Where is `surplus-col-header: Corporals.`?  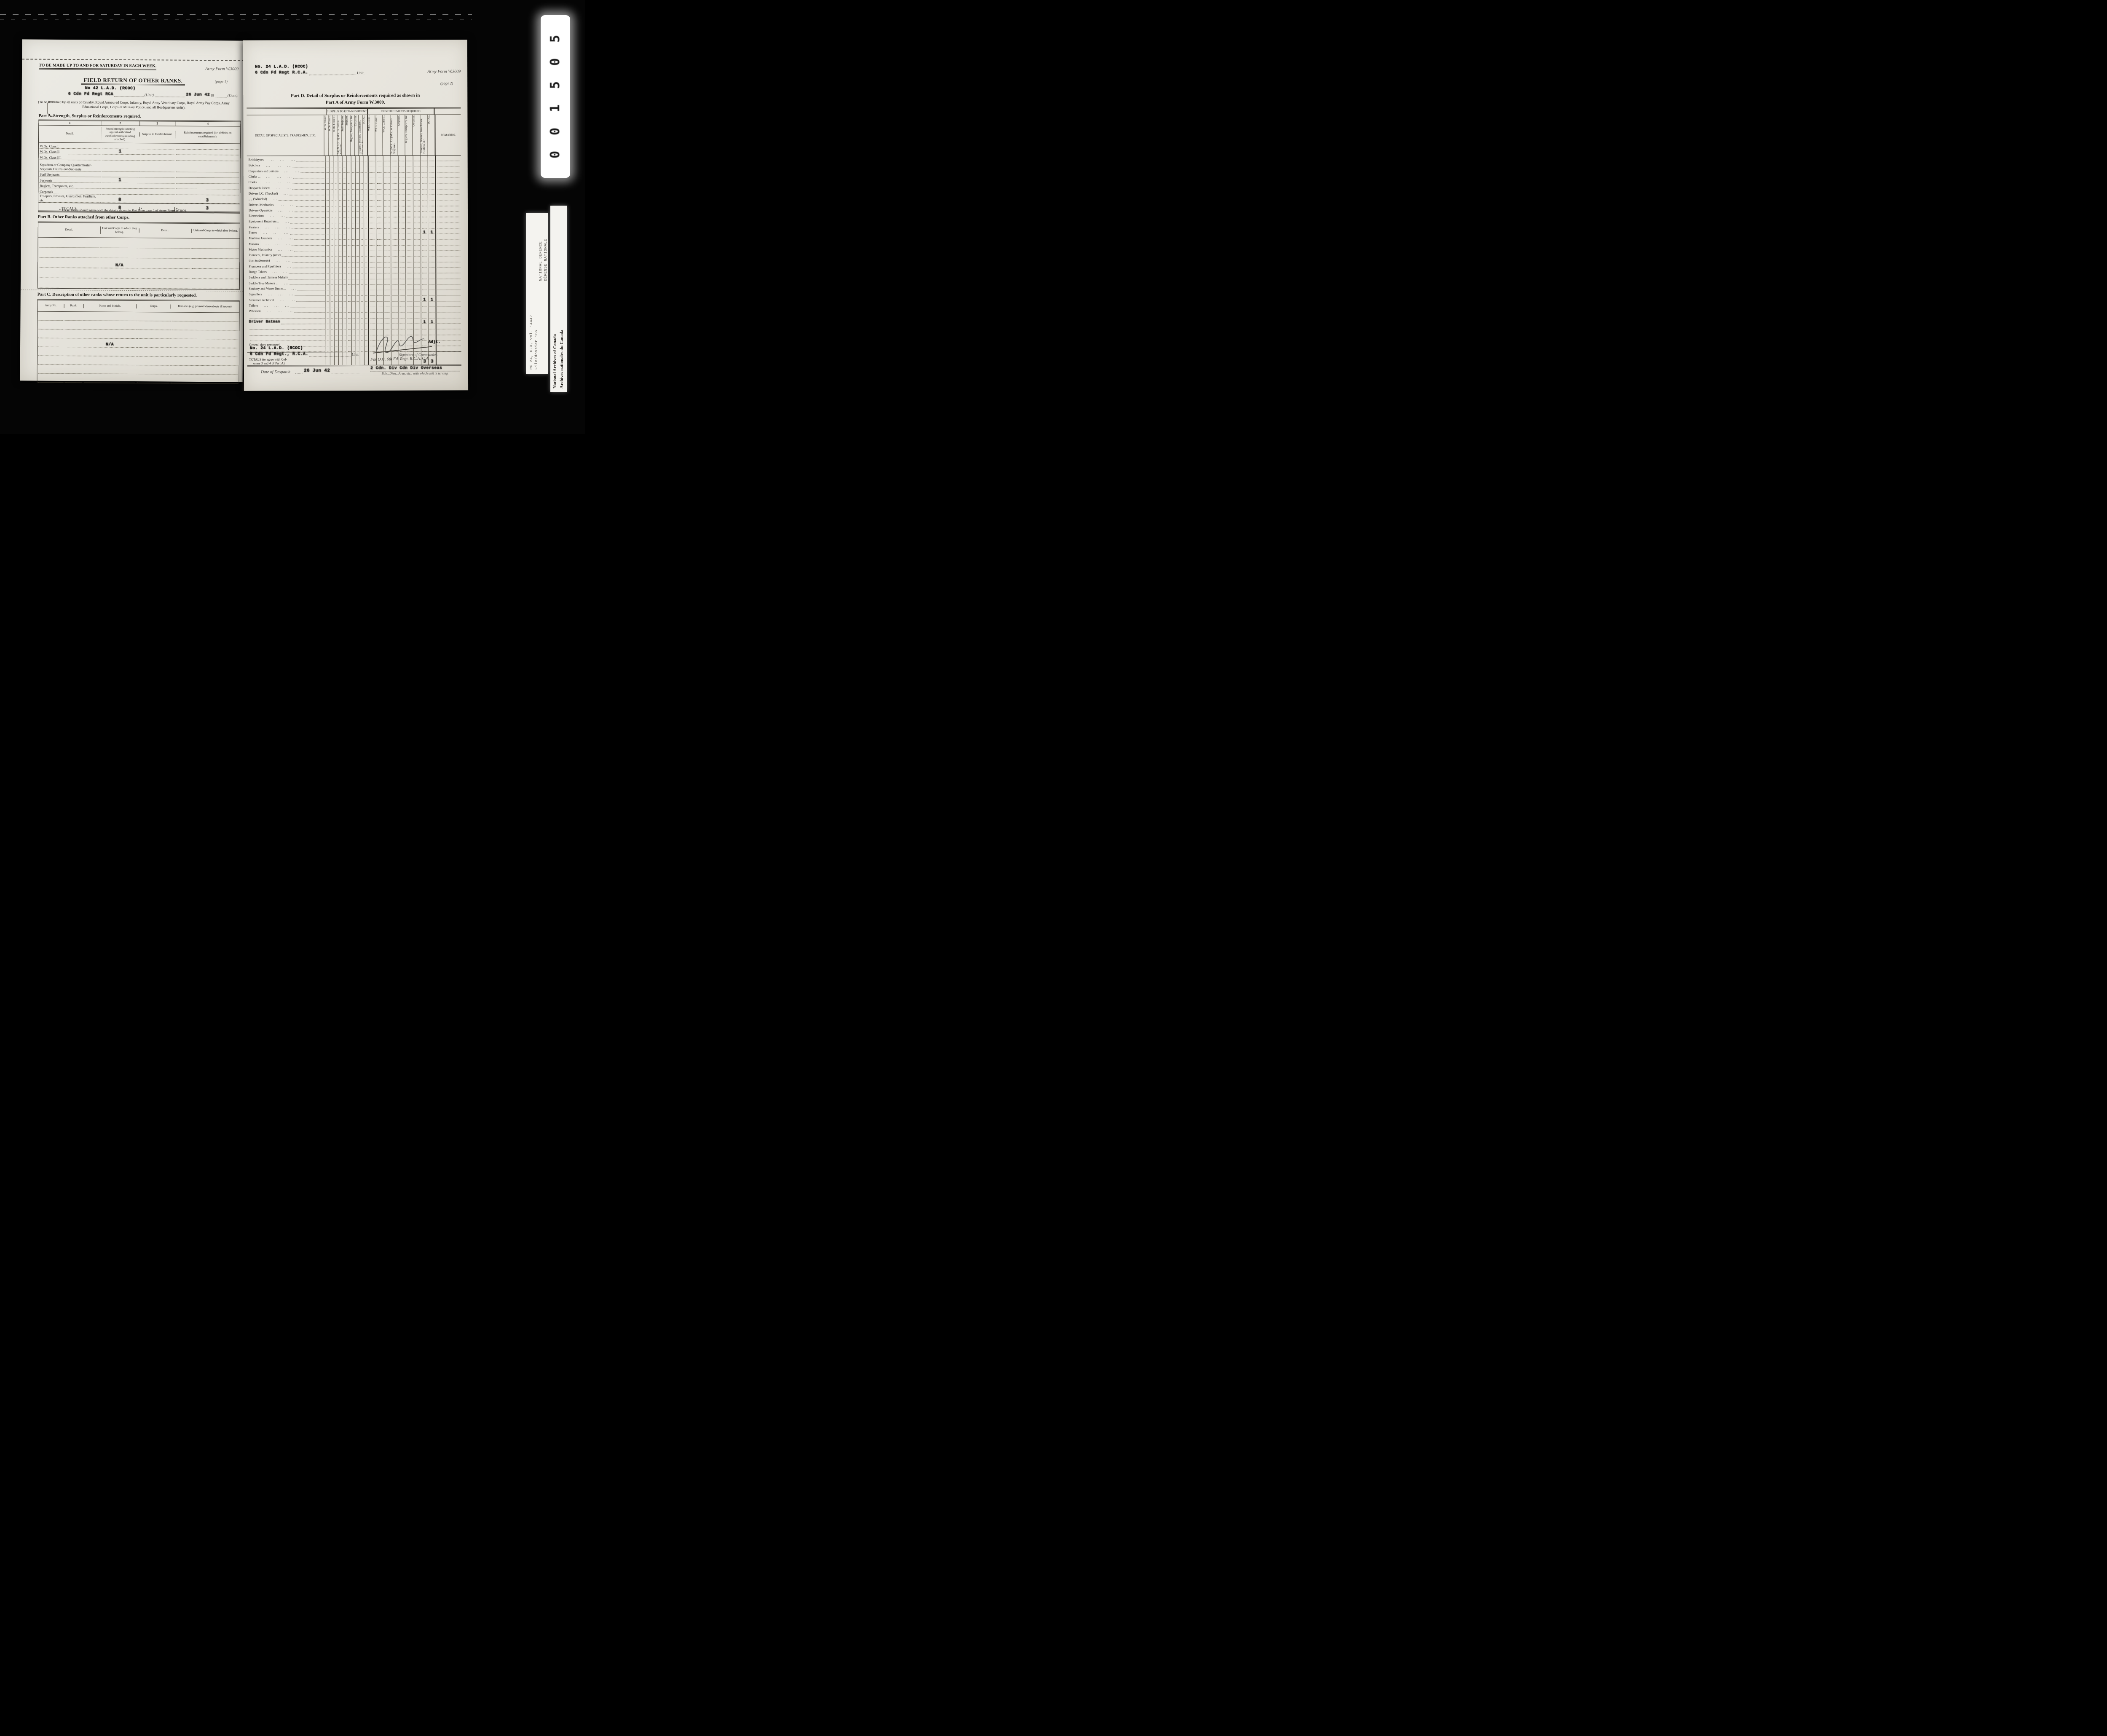 surplus-col-header: Corporals. is located at coordinates (356, 135).